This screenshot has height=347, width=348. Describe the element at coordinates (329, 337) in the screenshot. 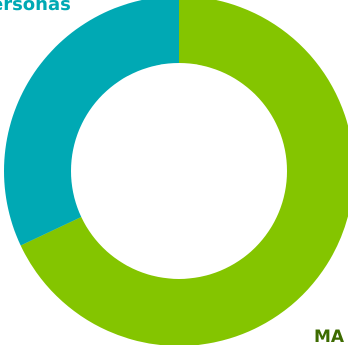

I see `slice-label-ma: MA` at that location.